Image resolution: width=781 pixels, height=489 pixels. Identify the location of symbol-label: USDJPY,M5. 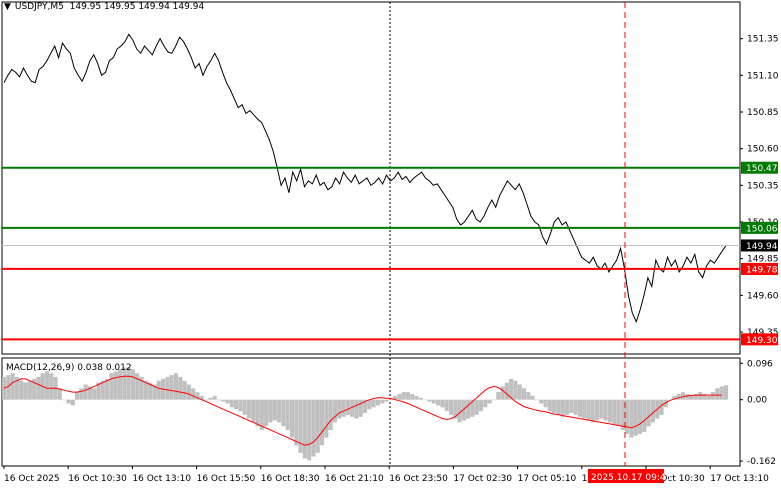
(39, 7).